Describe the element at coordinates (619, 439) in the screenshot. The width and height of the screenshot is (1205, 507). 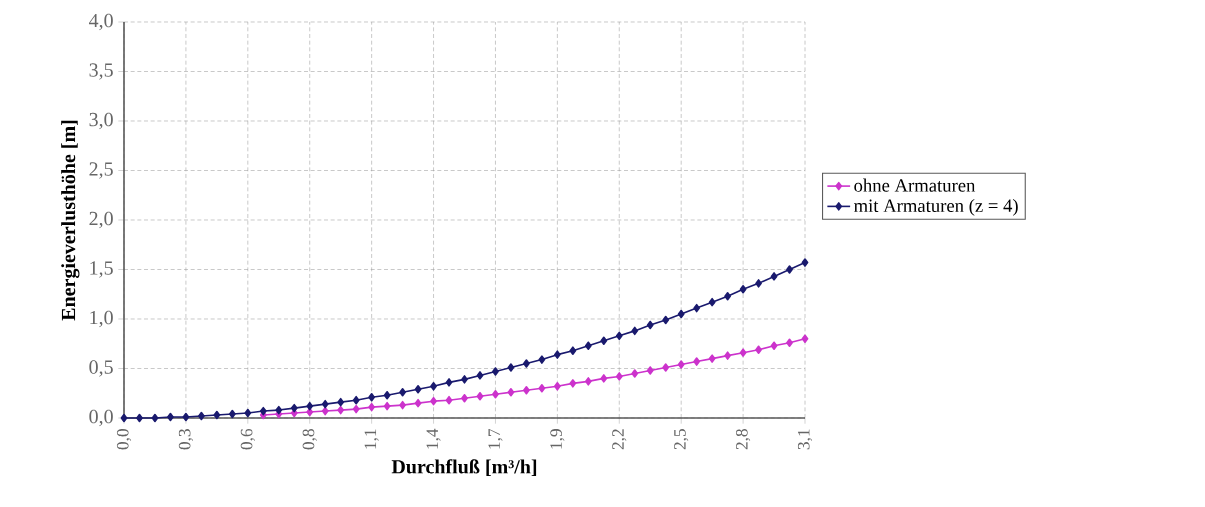
I see `x-tick-label: 2,2` at that location.